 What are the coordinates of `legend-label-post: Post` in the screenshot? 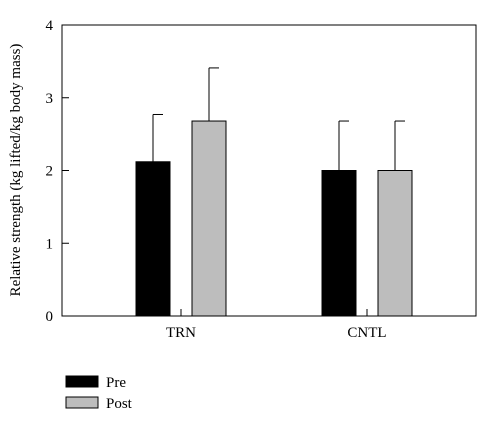 It's located at (119, 404).